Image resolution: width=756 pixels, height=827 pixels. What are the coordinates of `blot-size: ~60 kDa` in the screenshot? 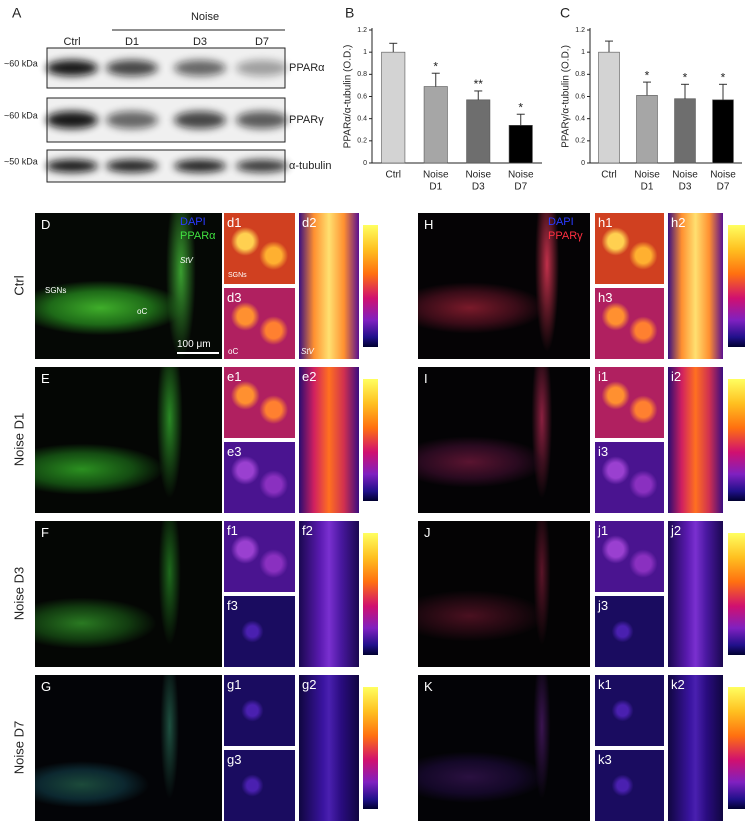 It's located at (21, 63).